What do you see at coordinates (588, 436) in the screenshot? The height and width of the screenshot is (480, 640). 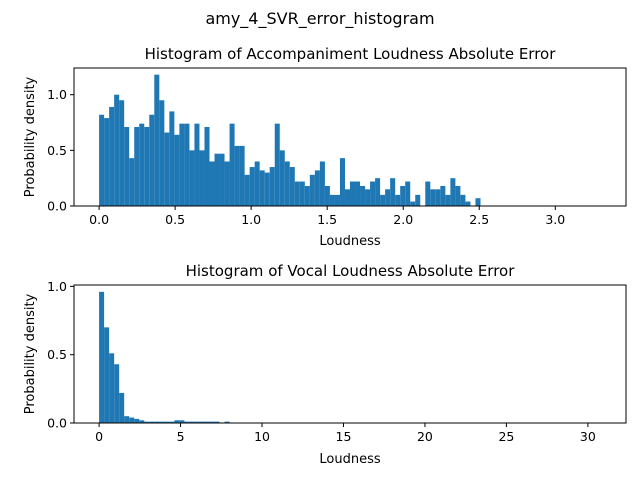 I see `vocal-x-tick-label: 30` at bounding box center [588, 436].